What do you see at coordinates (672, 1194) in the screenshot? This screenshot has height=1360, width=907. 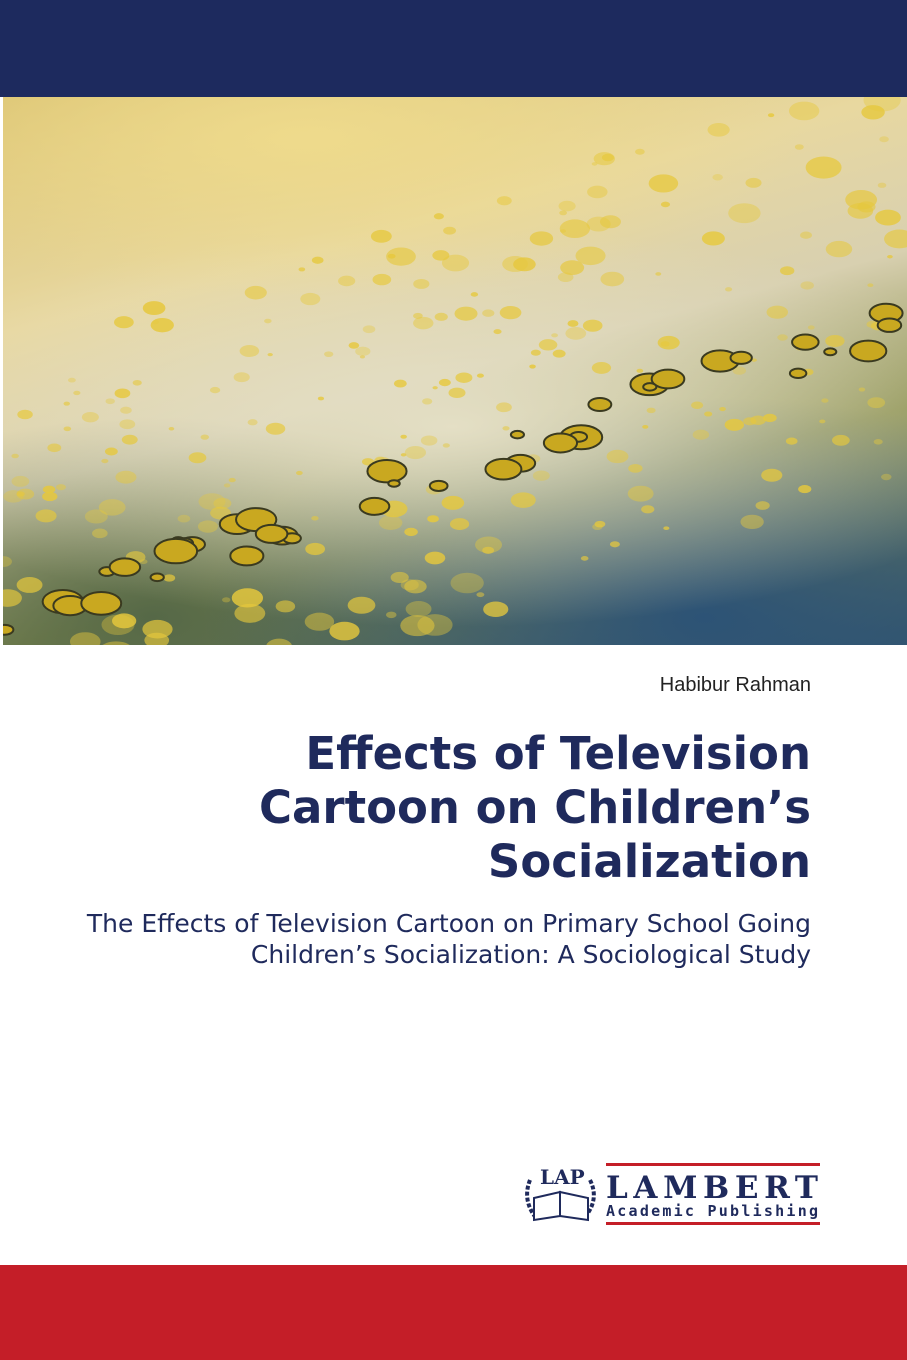 I see `publisher-logo: LAP LAMBERT Academic Publishing` at bounding box center [672, 1194].